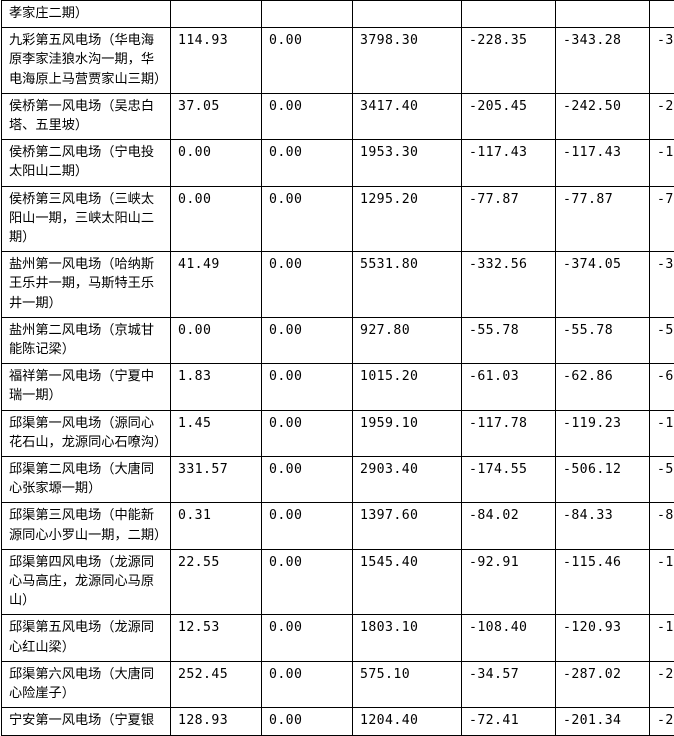 This screenshot has width=674, height=736. What do you see at coordinates (603, 684) in the screenshot?
I see `cell-value-5: -287.02` at bounding box center [603, 684].